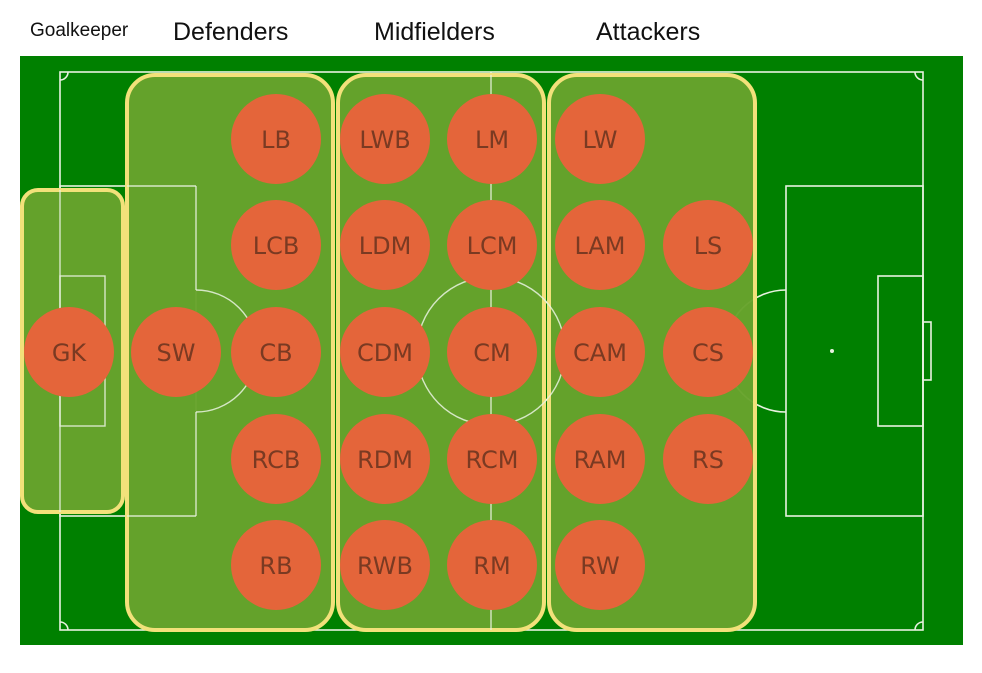 This screenshot has width=982, height=673. I want to click on position-rcm: RCM, so click(492, 459).